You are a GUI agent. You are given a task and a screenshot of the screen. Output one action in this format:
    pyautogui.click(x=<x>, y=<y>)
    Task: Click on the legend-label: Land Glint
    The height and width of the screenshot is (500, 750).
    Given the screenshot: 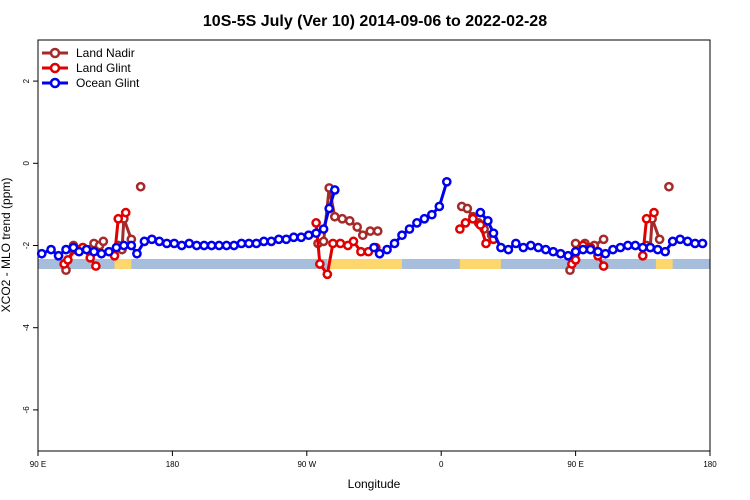 What is the action you would take?
    pyautogui.click(x=103, y=68)
    